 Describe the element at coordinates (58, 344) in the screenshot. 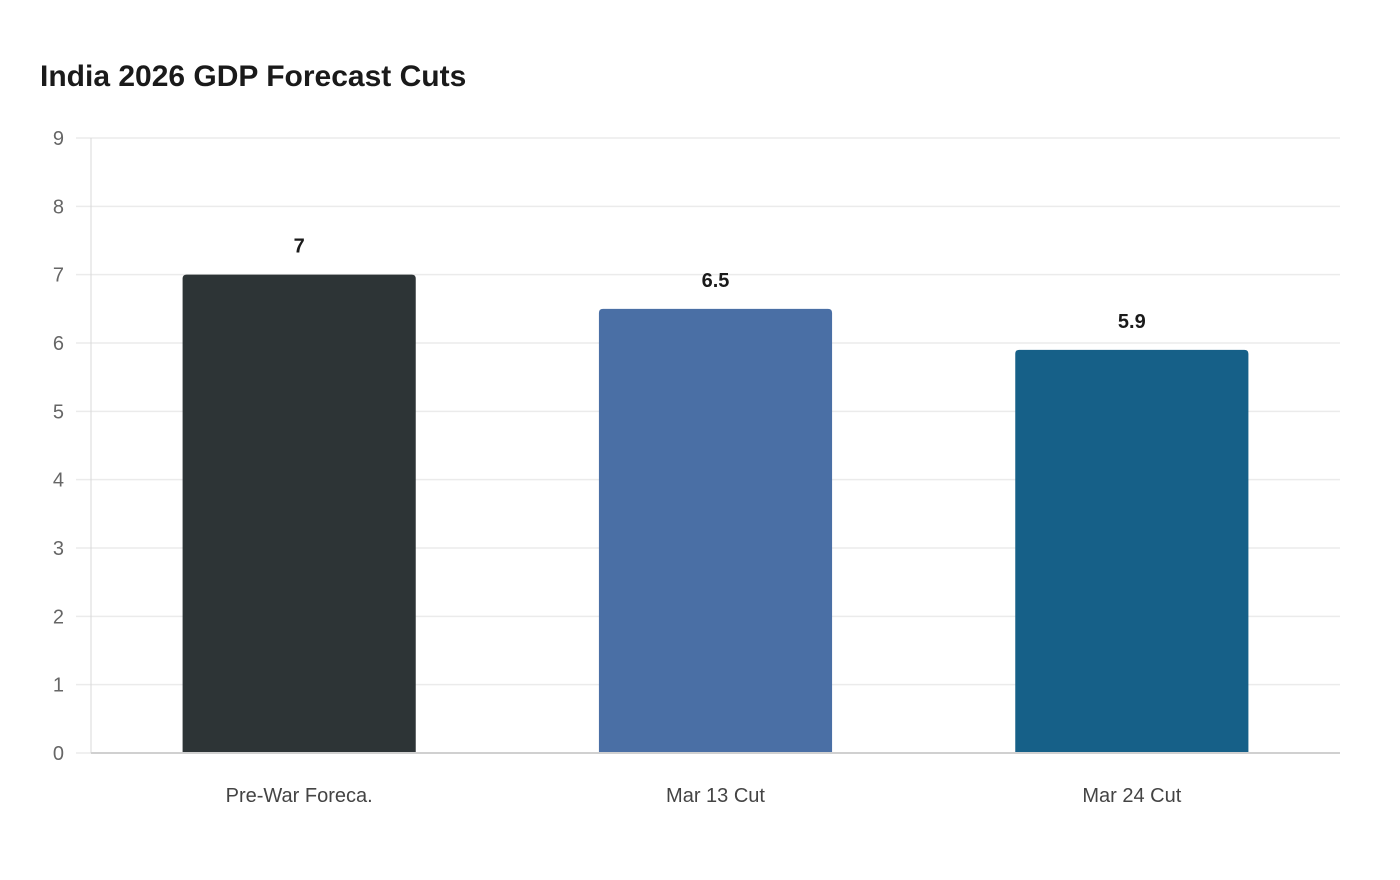

I see `y-tick-label: 6` at that location.